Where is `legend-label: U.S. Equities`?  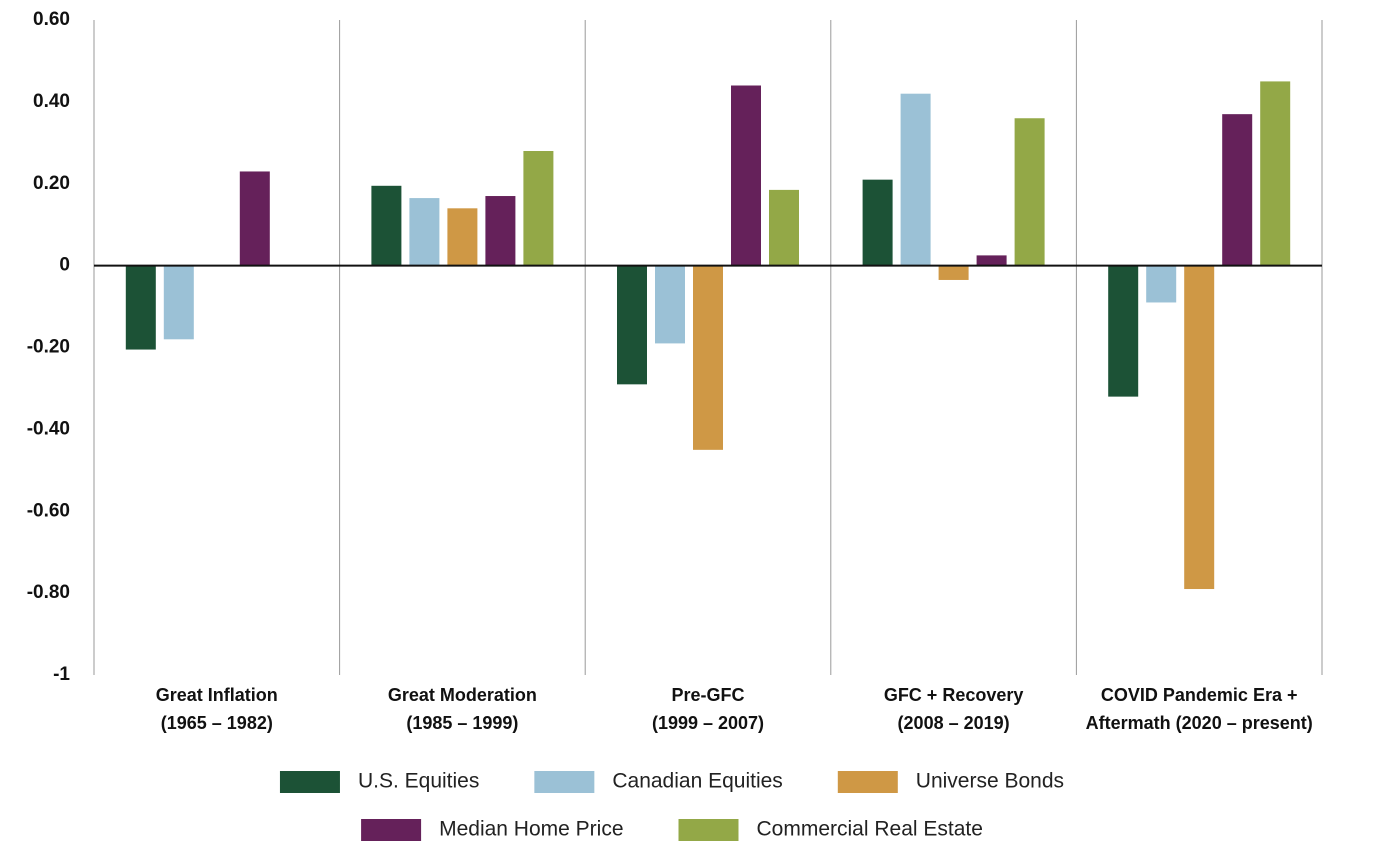
legend-label: U.S. Equities is located at coordinates (418, 781).